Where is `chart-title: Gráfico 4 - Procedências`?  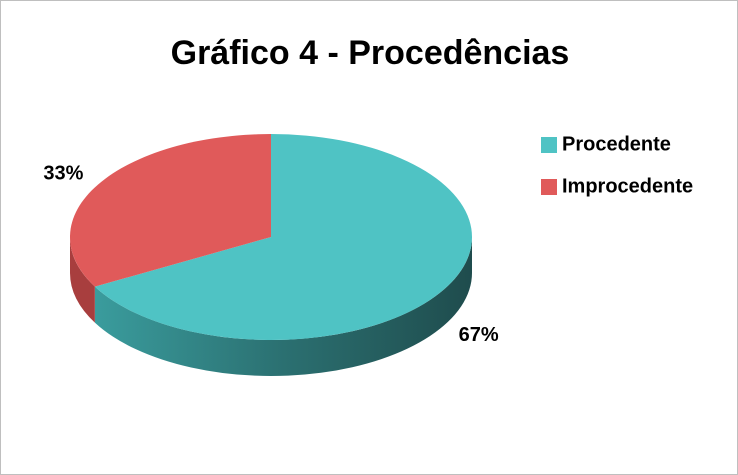 chart-title: Gráfico 4 - Procedências is located at coordinates (370, 53).